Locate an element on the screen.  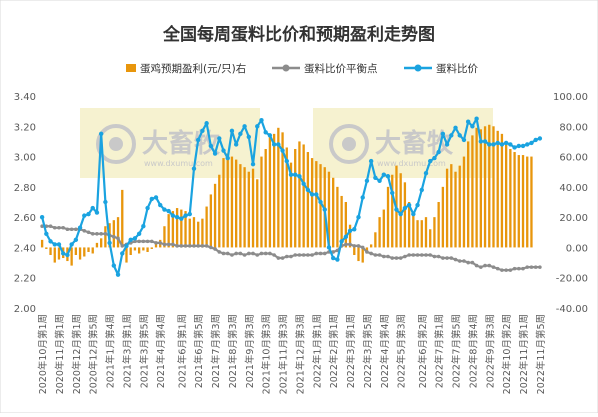
chart-title: 全国每周蛋料比价和预期盈利走势图 is located at coordinates (298, 34).